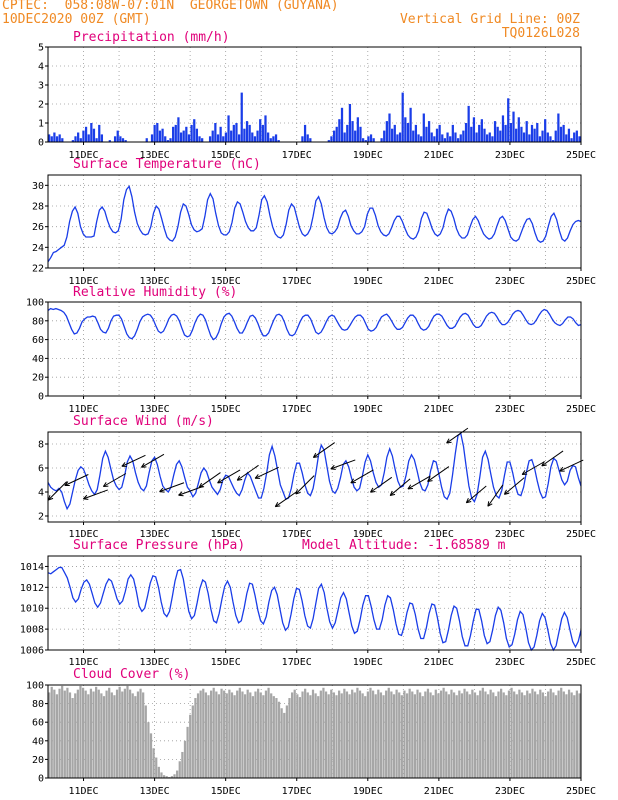  Describe the element at coordinates (297, 534) in the screenshot. I see `wind-xtick-label: 17DEC` at that location.